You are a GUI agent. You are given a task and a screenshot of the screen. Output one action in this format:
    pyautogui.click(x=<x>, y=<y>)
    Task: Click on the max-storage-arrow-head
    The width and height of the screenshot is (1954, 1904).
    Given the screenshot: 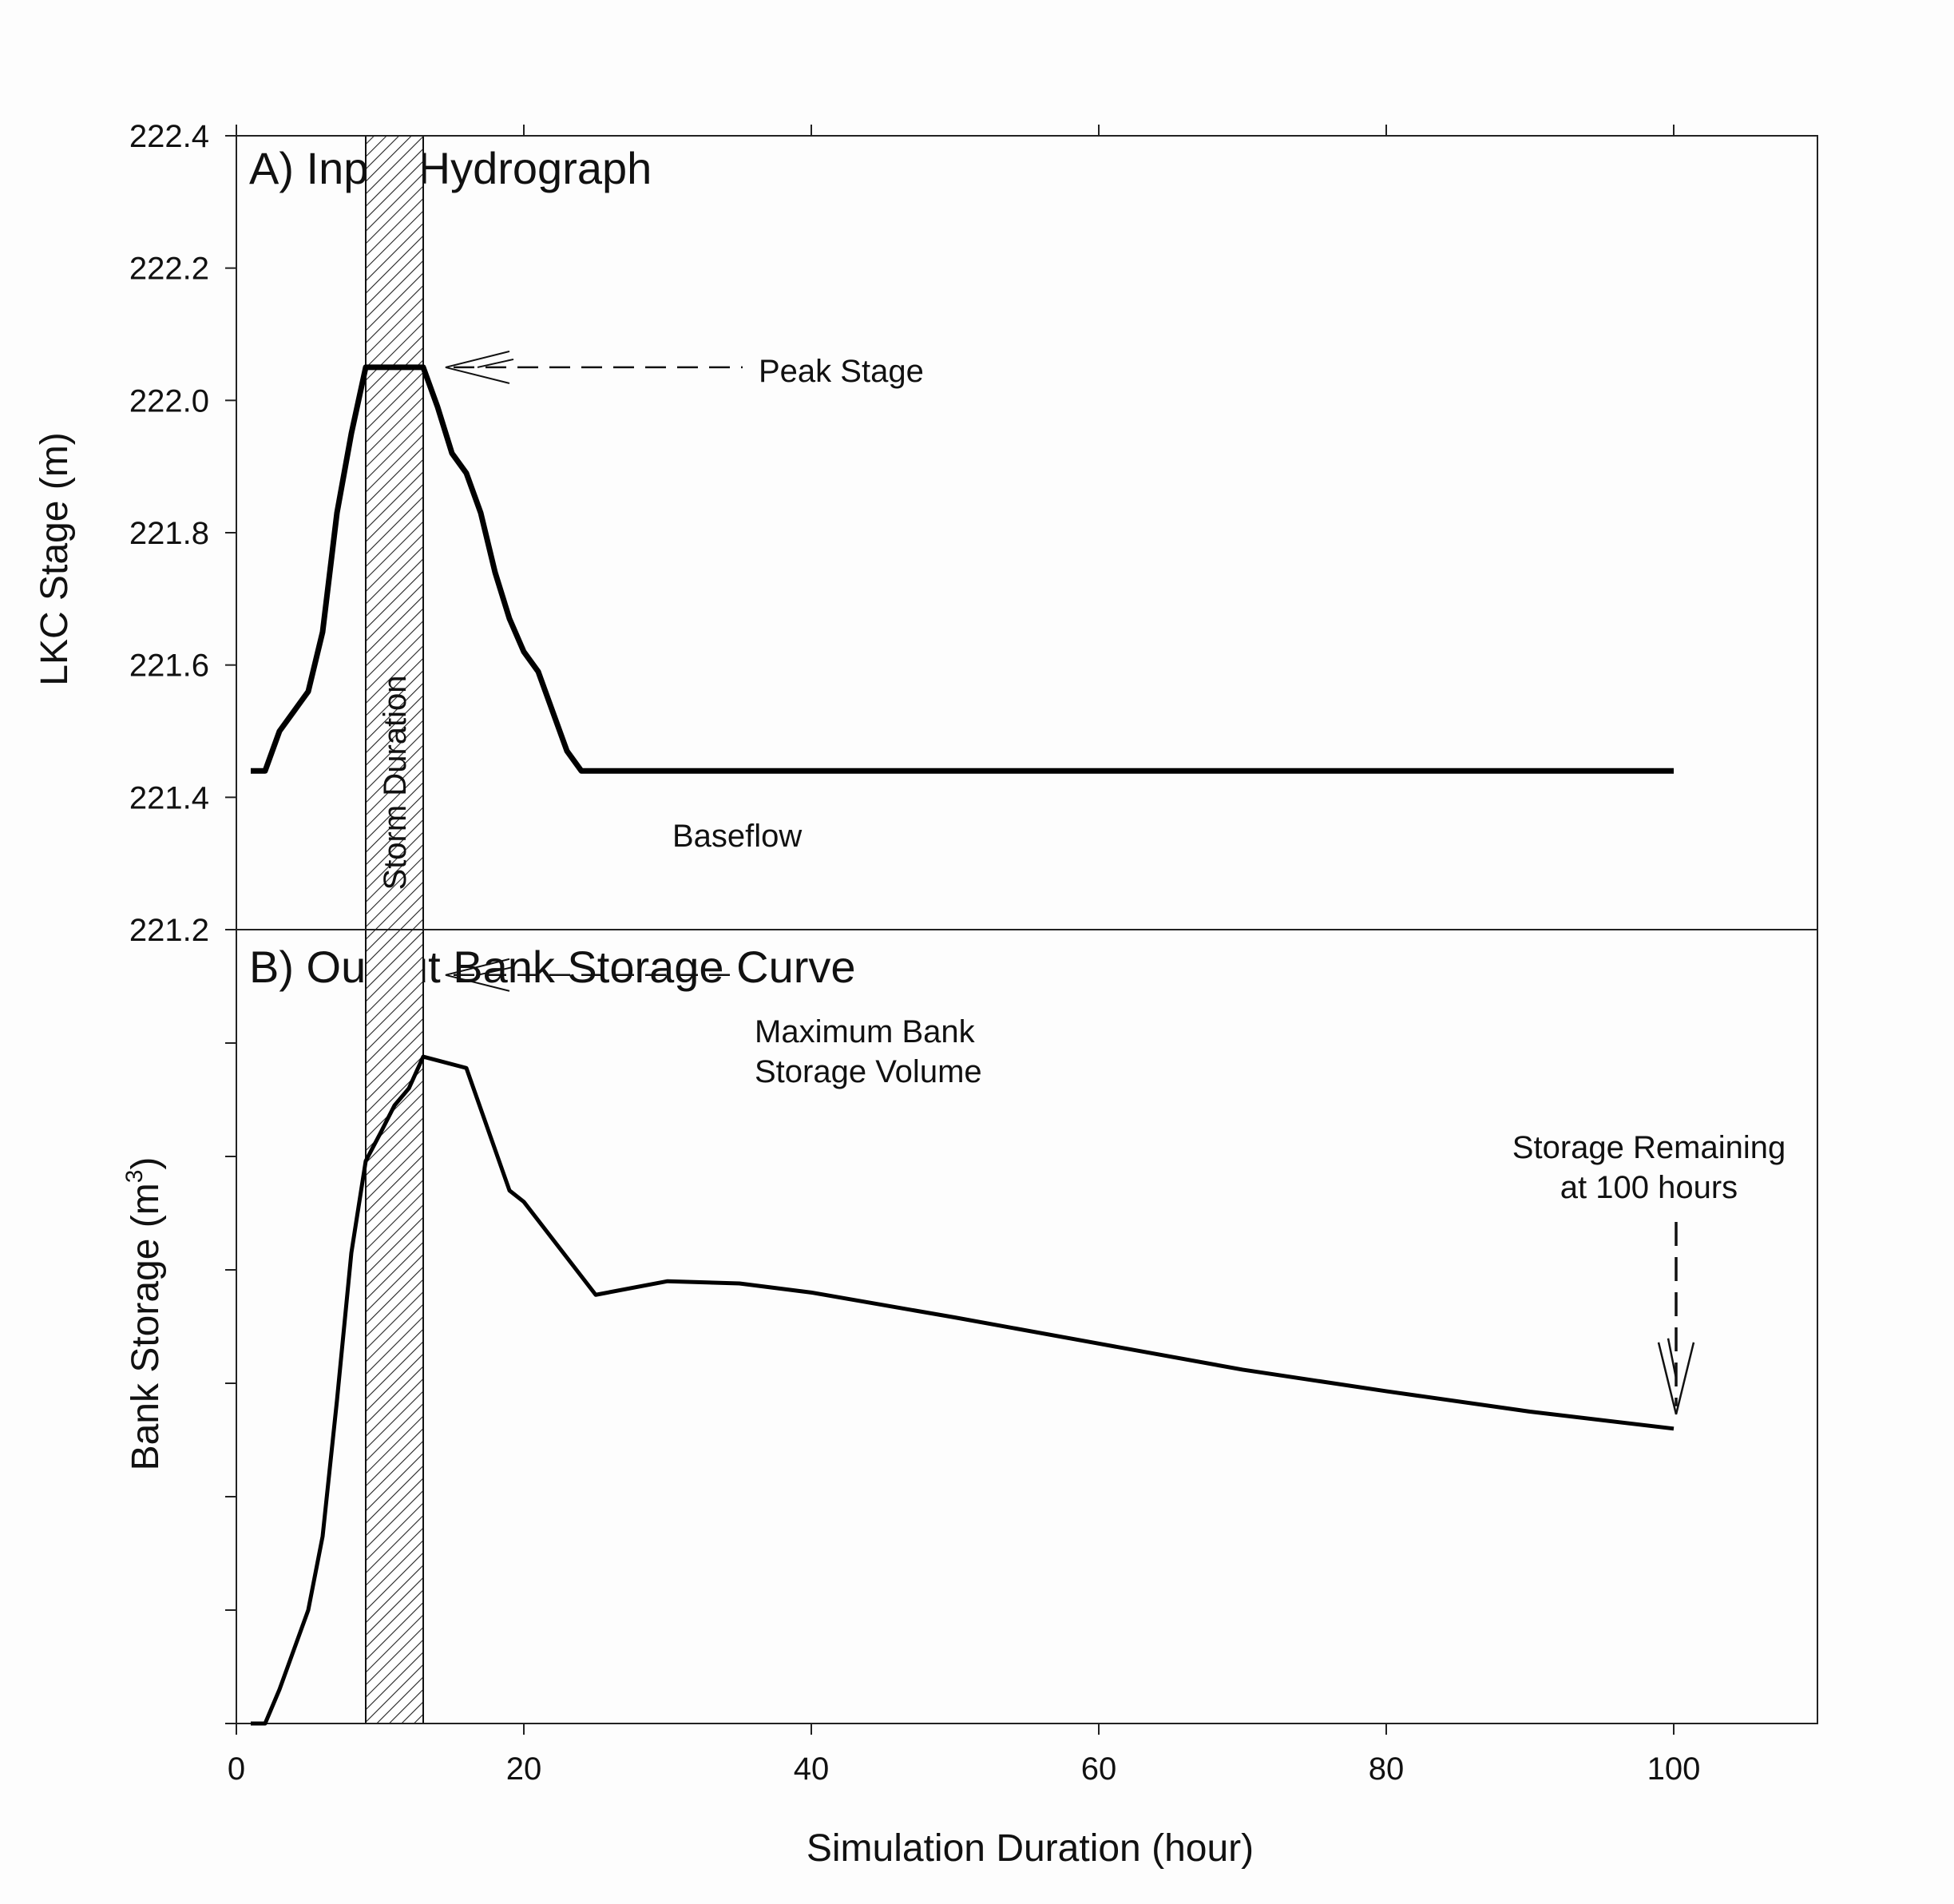 What is the action you would take?
    pyautogui.click(x=479, y=975)
    